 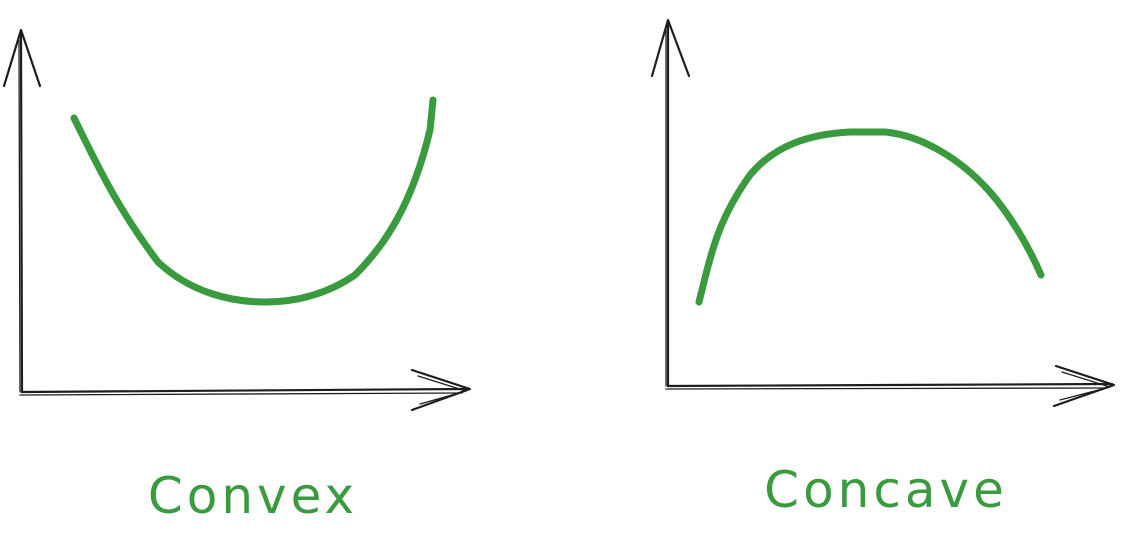 I want to click on convex-y-axis, so click(x=22, y=211).